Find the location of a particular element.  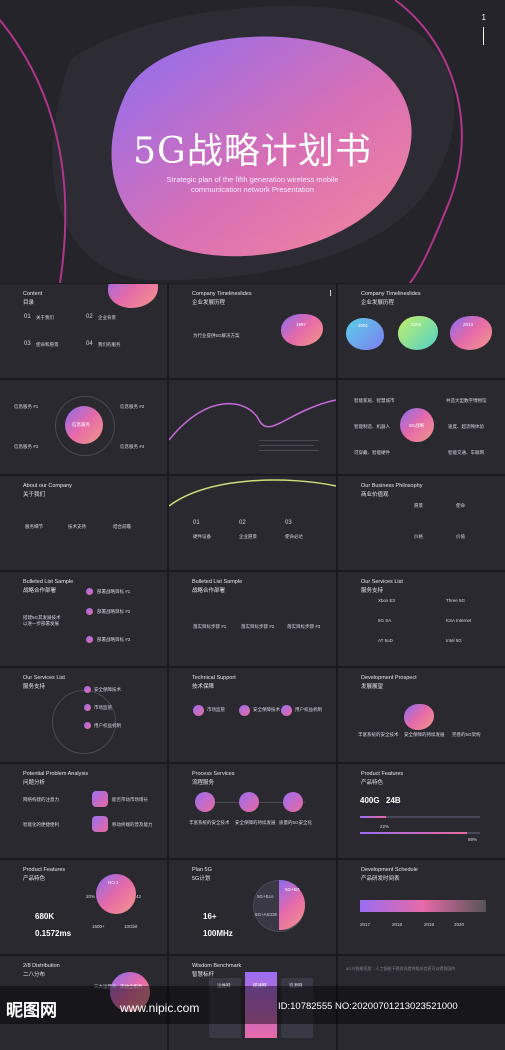

slide-title-en: Development Prospect is located at coordinates (389, 678).